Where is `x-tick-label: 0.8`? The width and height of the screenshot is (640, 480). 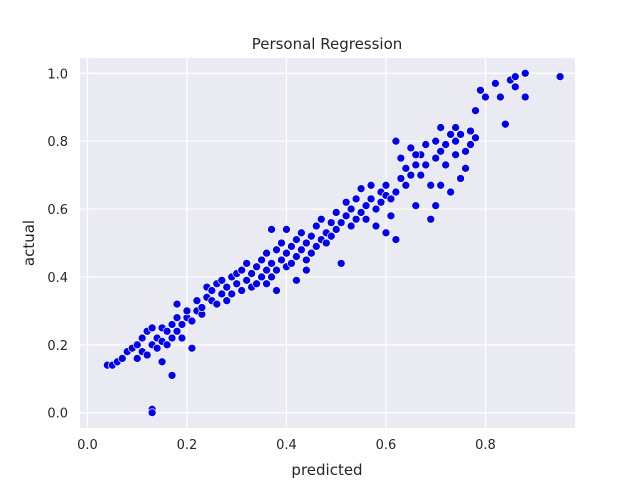
x-tick-label: 0.8 is located at coordinates (485, 445).